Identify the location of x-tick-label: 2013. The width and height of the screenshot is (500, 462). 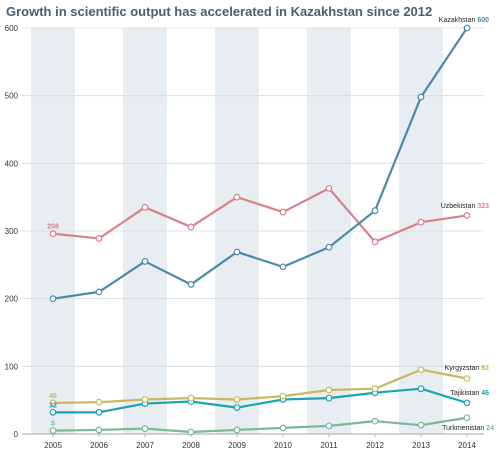
(421, 445).